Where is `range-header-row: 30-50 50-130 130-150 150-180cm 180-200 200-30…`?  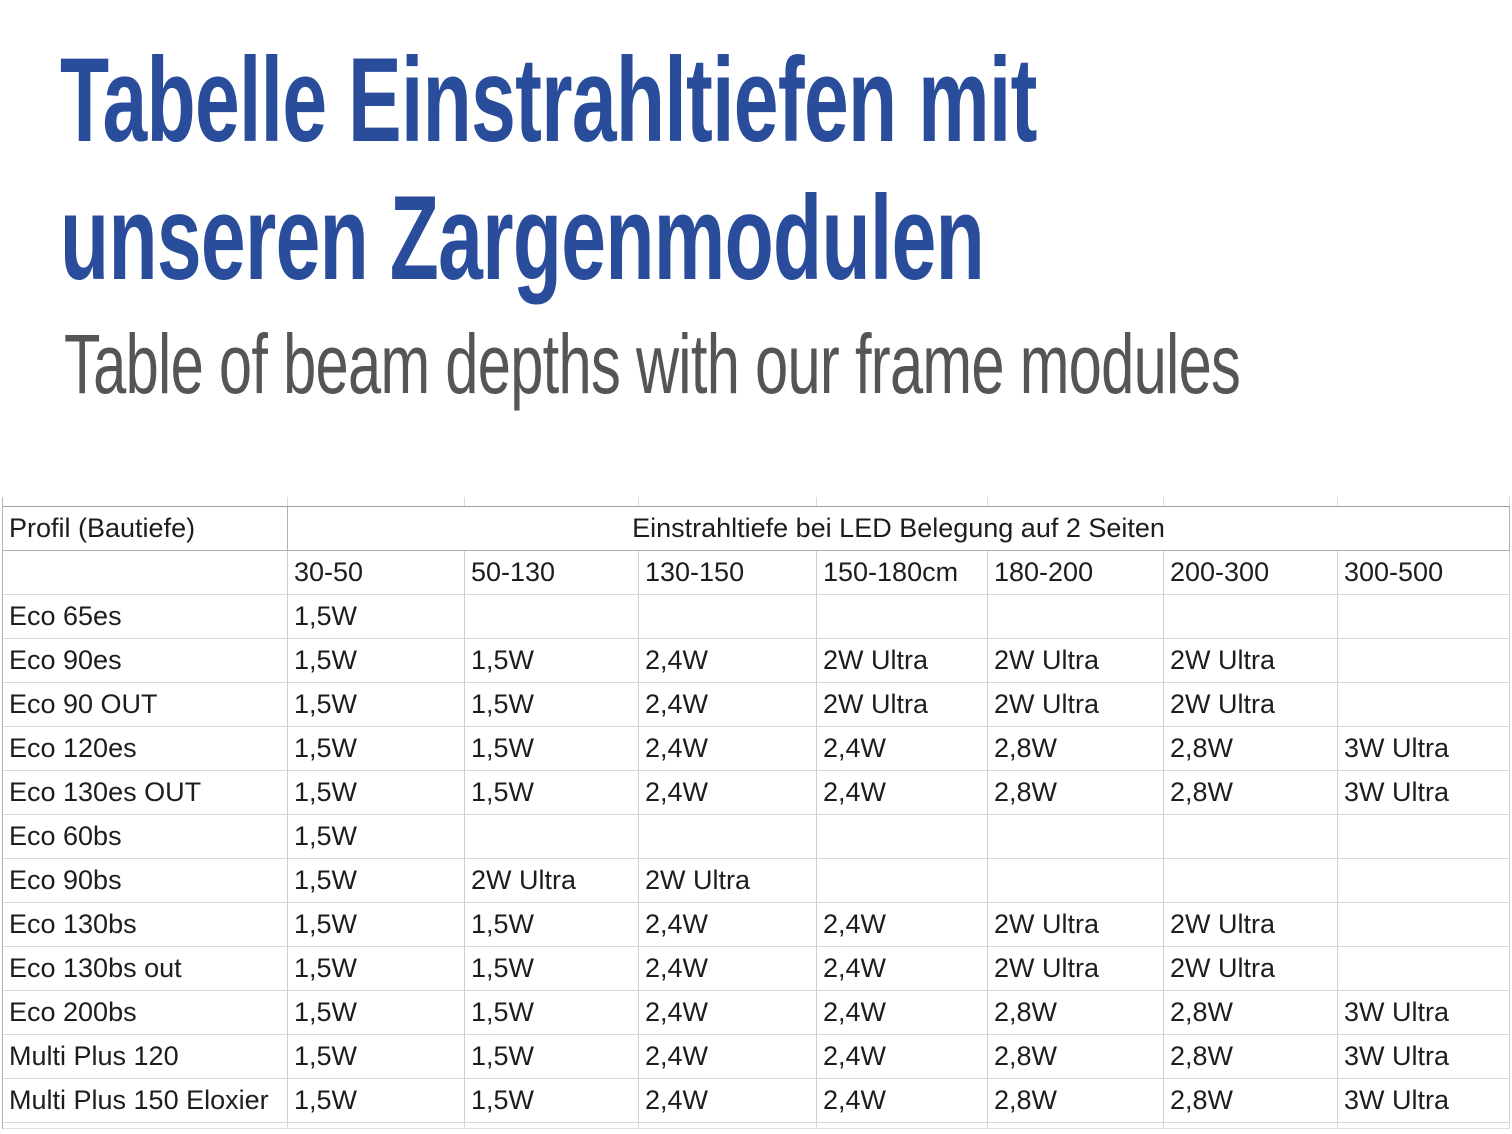
range-header-row: 30-50 50-130 130-150 150-180cm 180-200 200-30… is located at coordinates (756, 573).